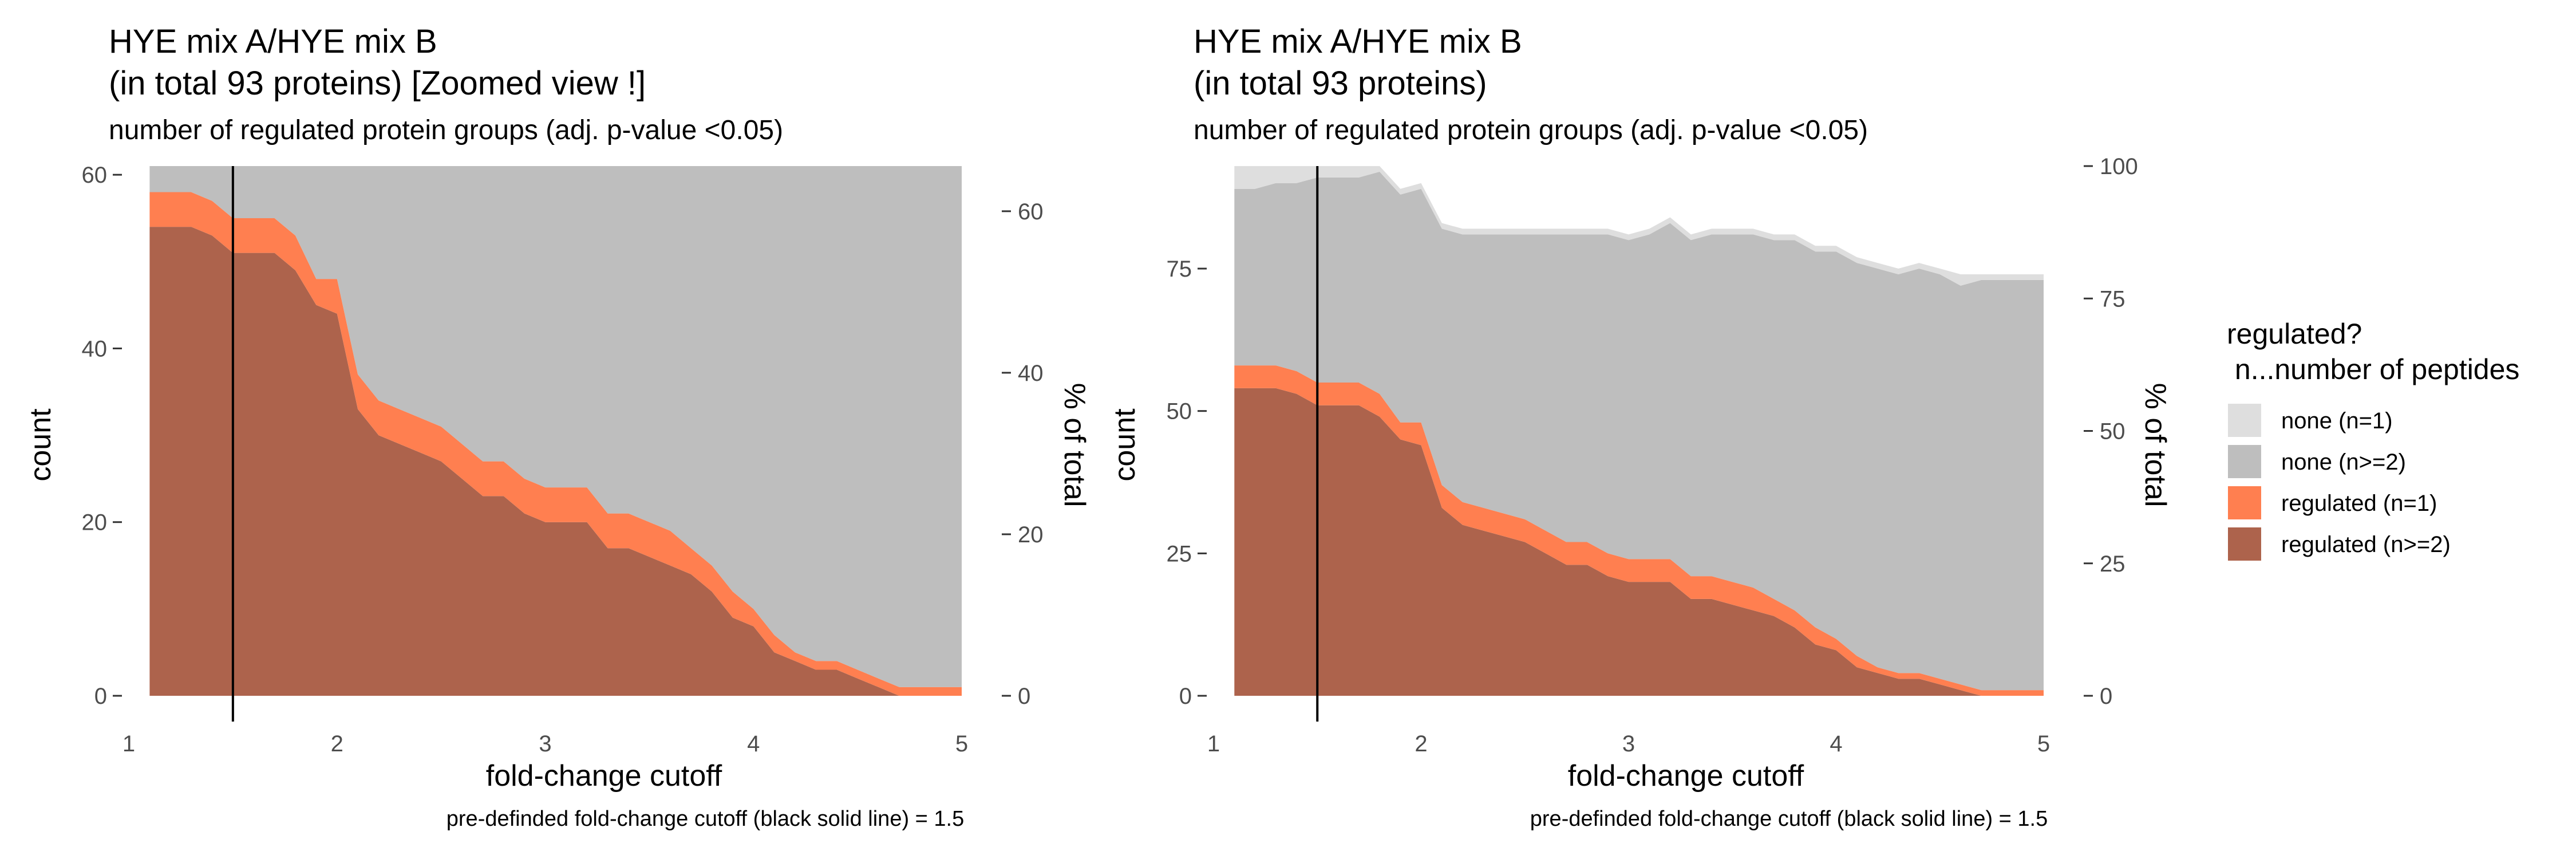 Image resolution: width=2576 pixels, height=859 pixels. I want to click on y-right-tick-label: 75, so click(2112, 299).